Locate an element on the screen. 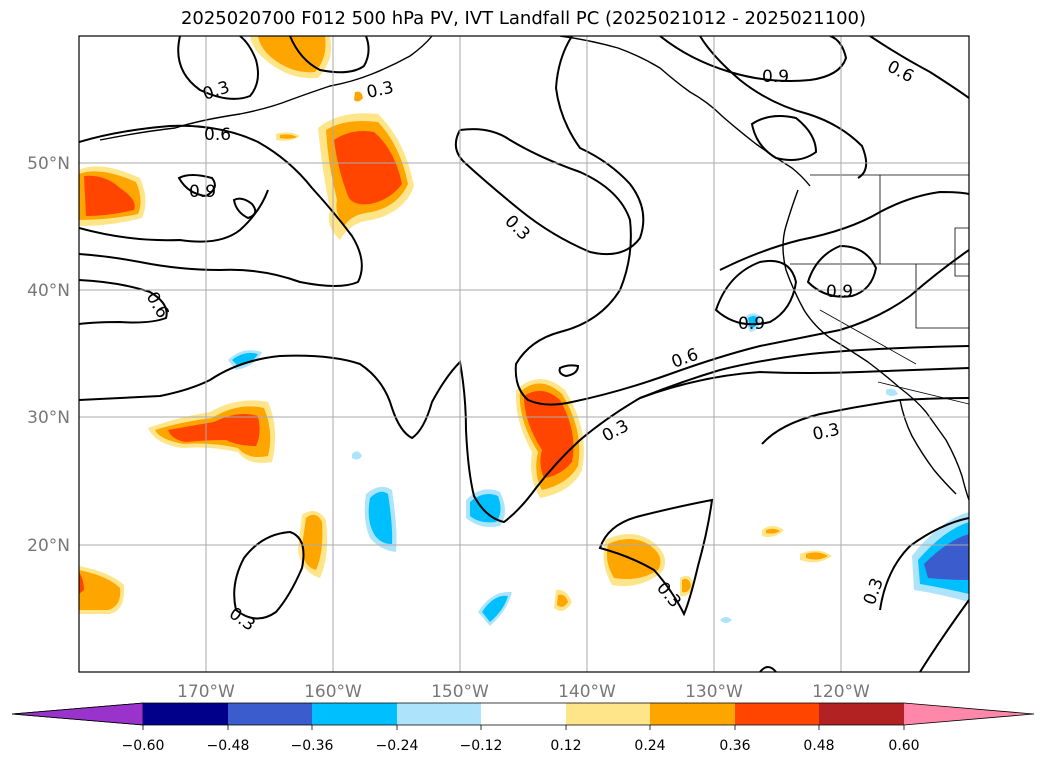  colorbar-tick-label: −0.24 is located at coordinates (397, 746).